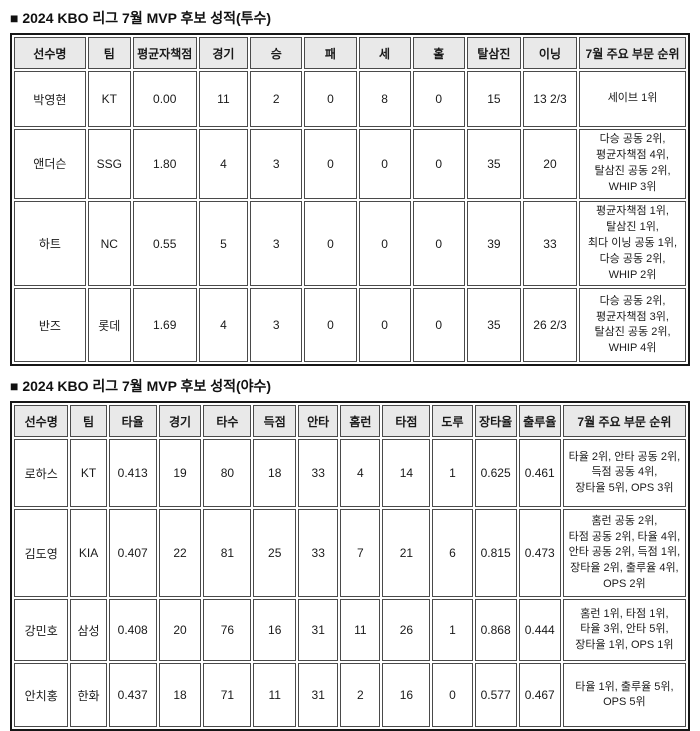 This screenshot has width=700, height=731. I want to click on stat-cell: KT, so click(88, 473).